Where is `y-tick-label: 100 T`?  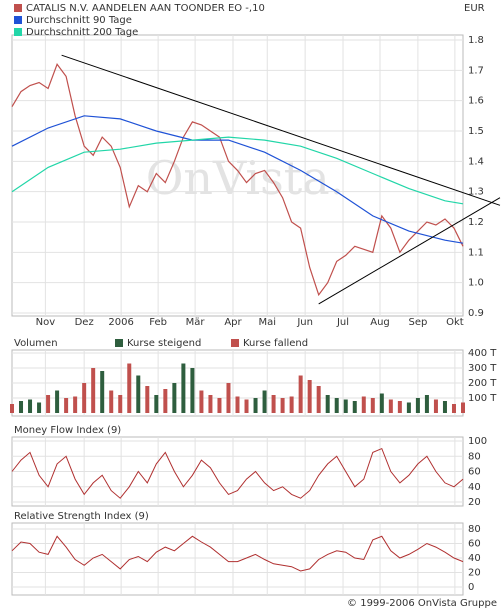 y-tick-label: 100 T is located at coordinates (482, 398).